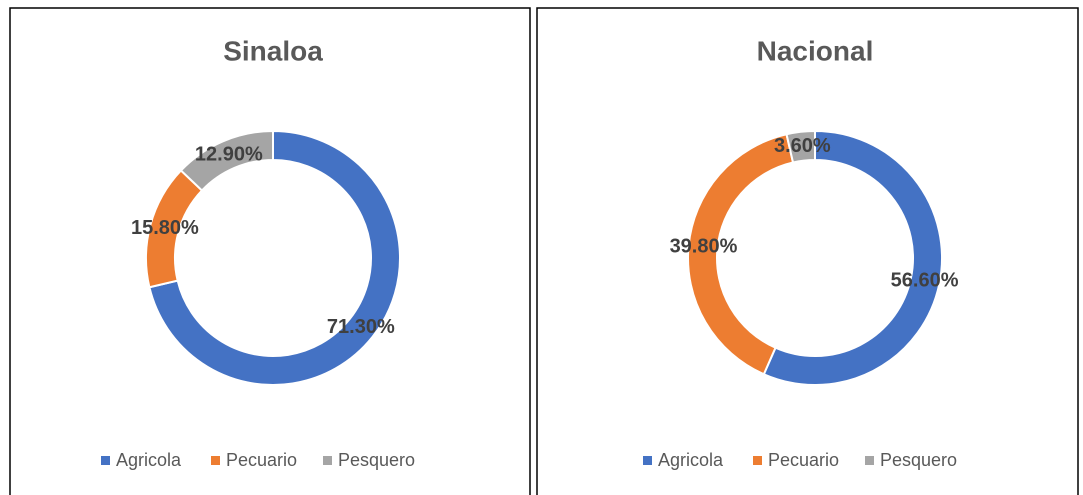  Describe the element at coordinates (229, 154) in the screenshot. I see `data-label: 12.90%` at that location.